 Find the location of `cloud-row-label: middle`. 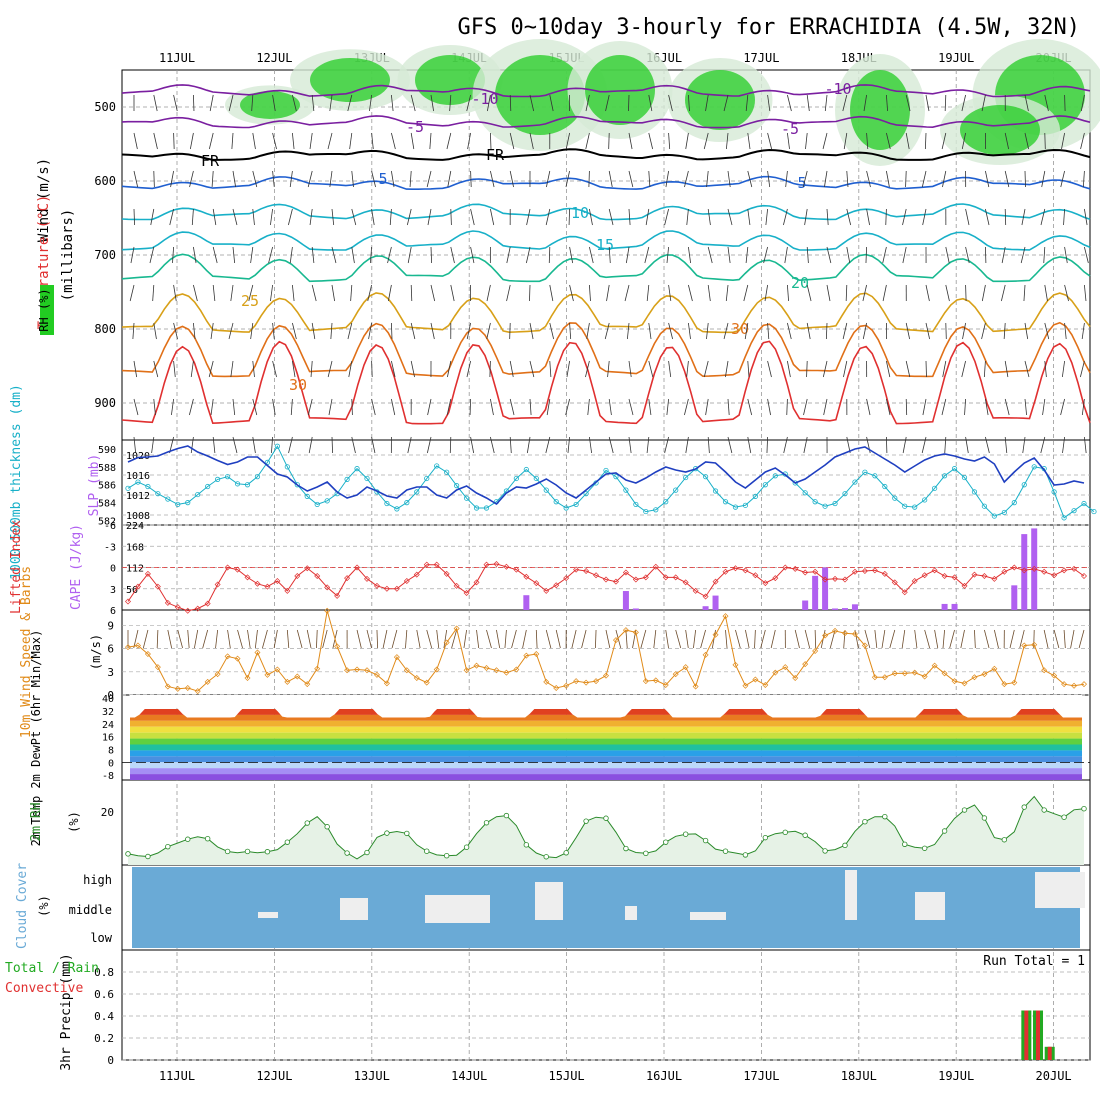

cloud-row-label: middle is located at coordinates (90, 910).